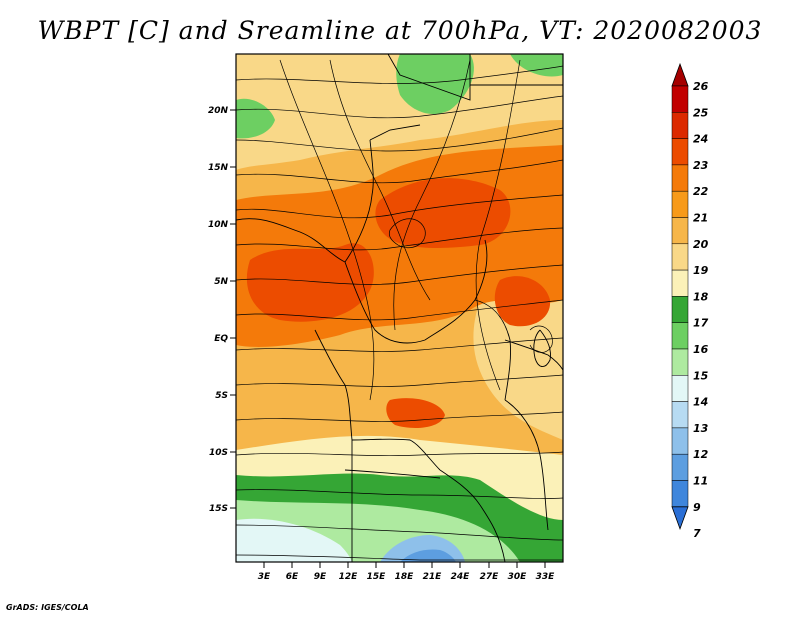  Describe the element at coordinates (680, 74) in the screenshot. I see `colorbar-top-arrow` at that location.